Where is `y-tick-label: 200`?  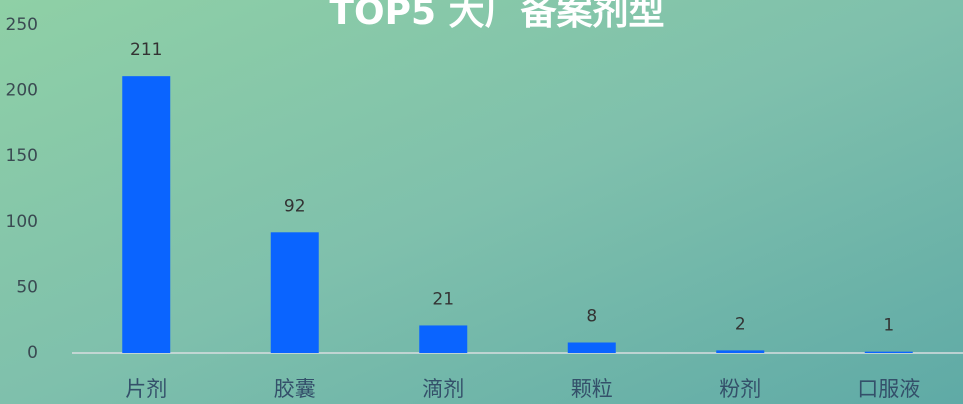
y-tick-label: 200 is located at coordinates (22, 91).